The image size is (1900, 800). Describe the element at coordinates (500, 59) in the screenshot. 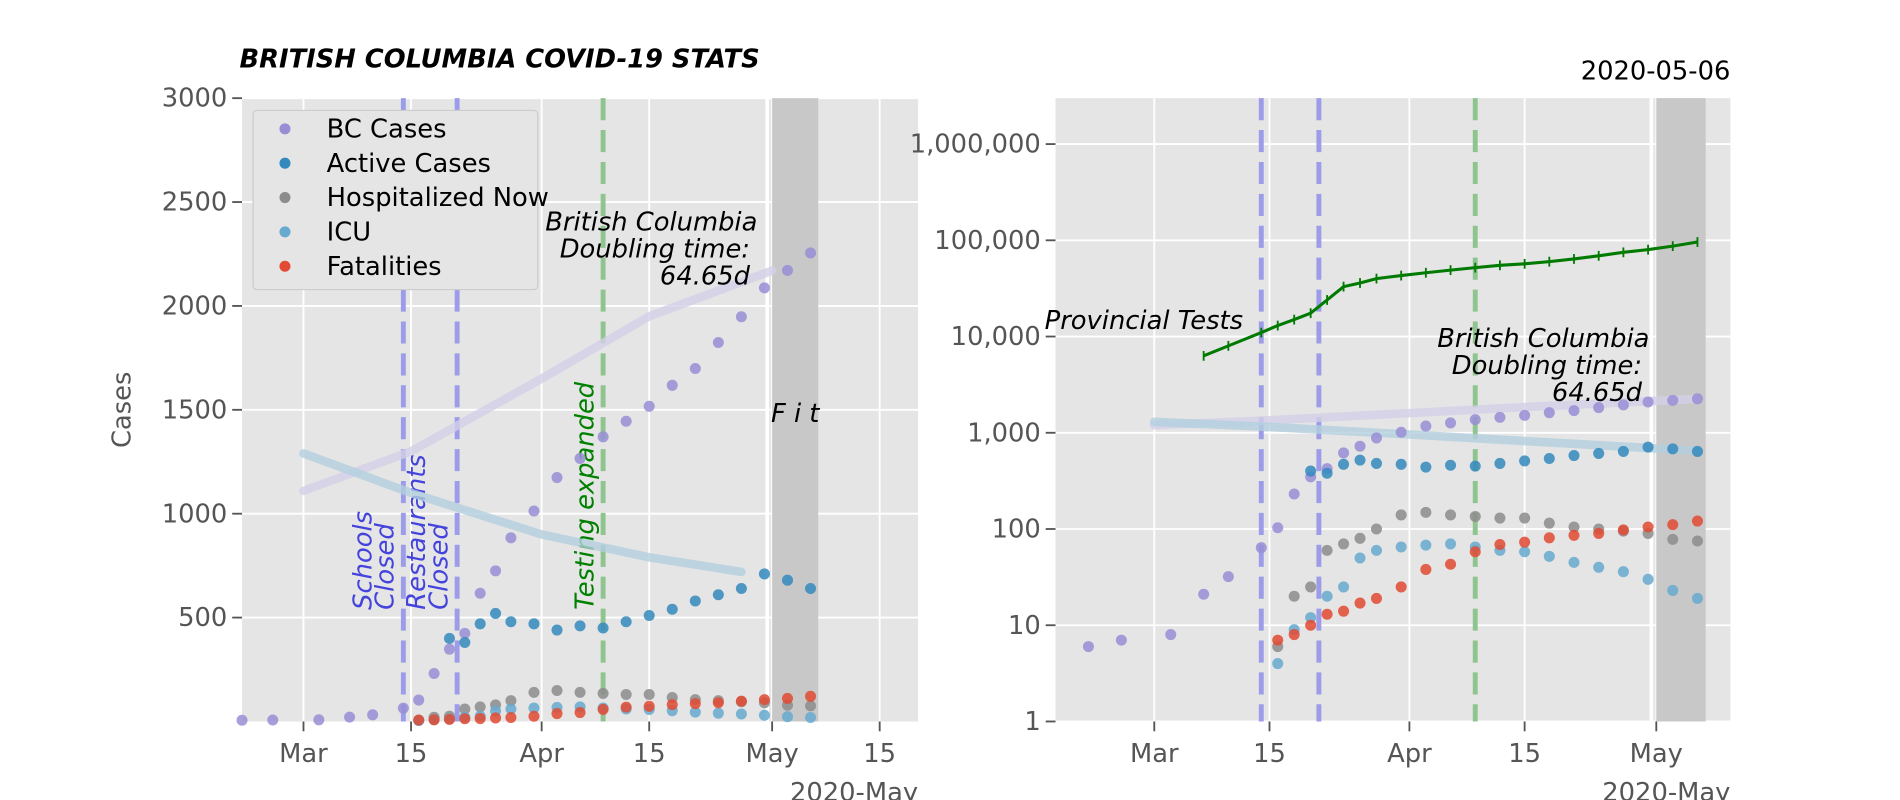

I see `chart-title: BRITISH COLUMBIA COVID-19 STATS` at that location.